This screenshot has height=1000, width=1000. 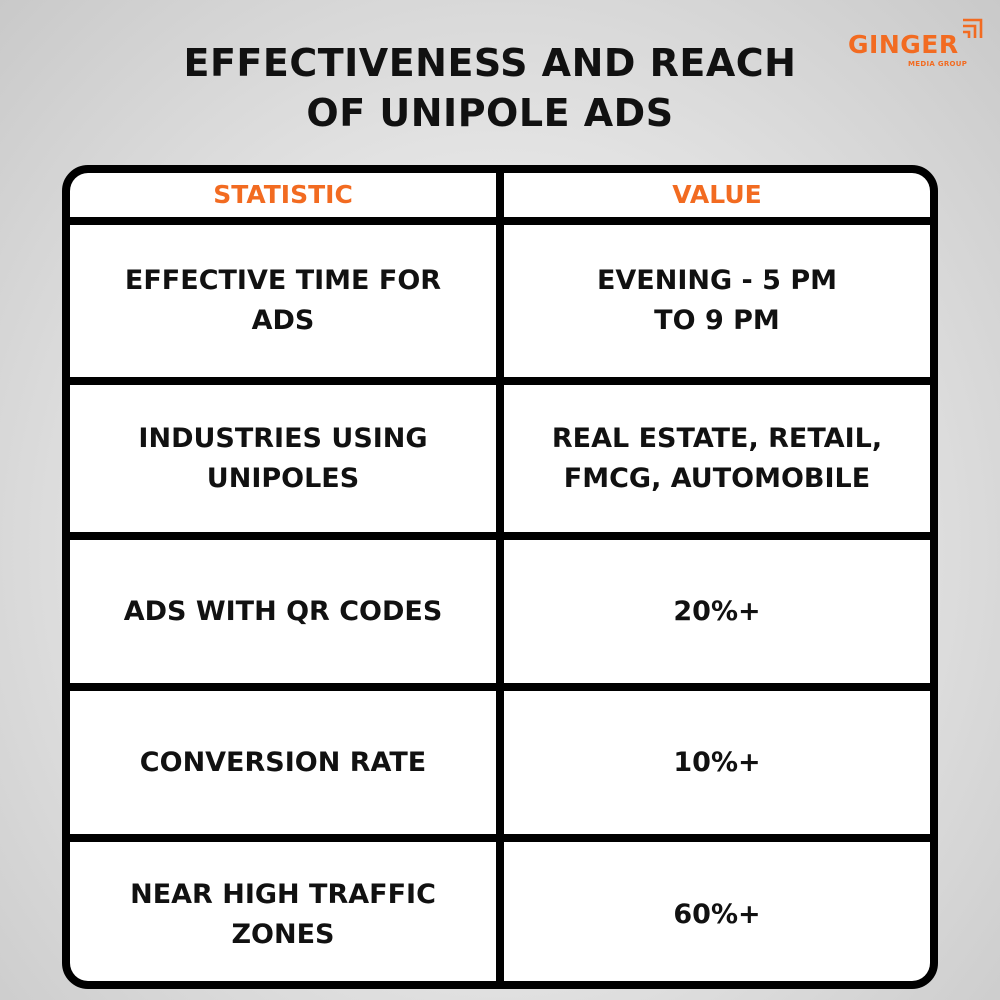 I want to click on row-2-value: REAL ESTATE, RETAIL, FMCG, AUTOMOBILE, so click(x=717, y=458).